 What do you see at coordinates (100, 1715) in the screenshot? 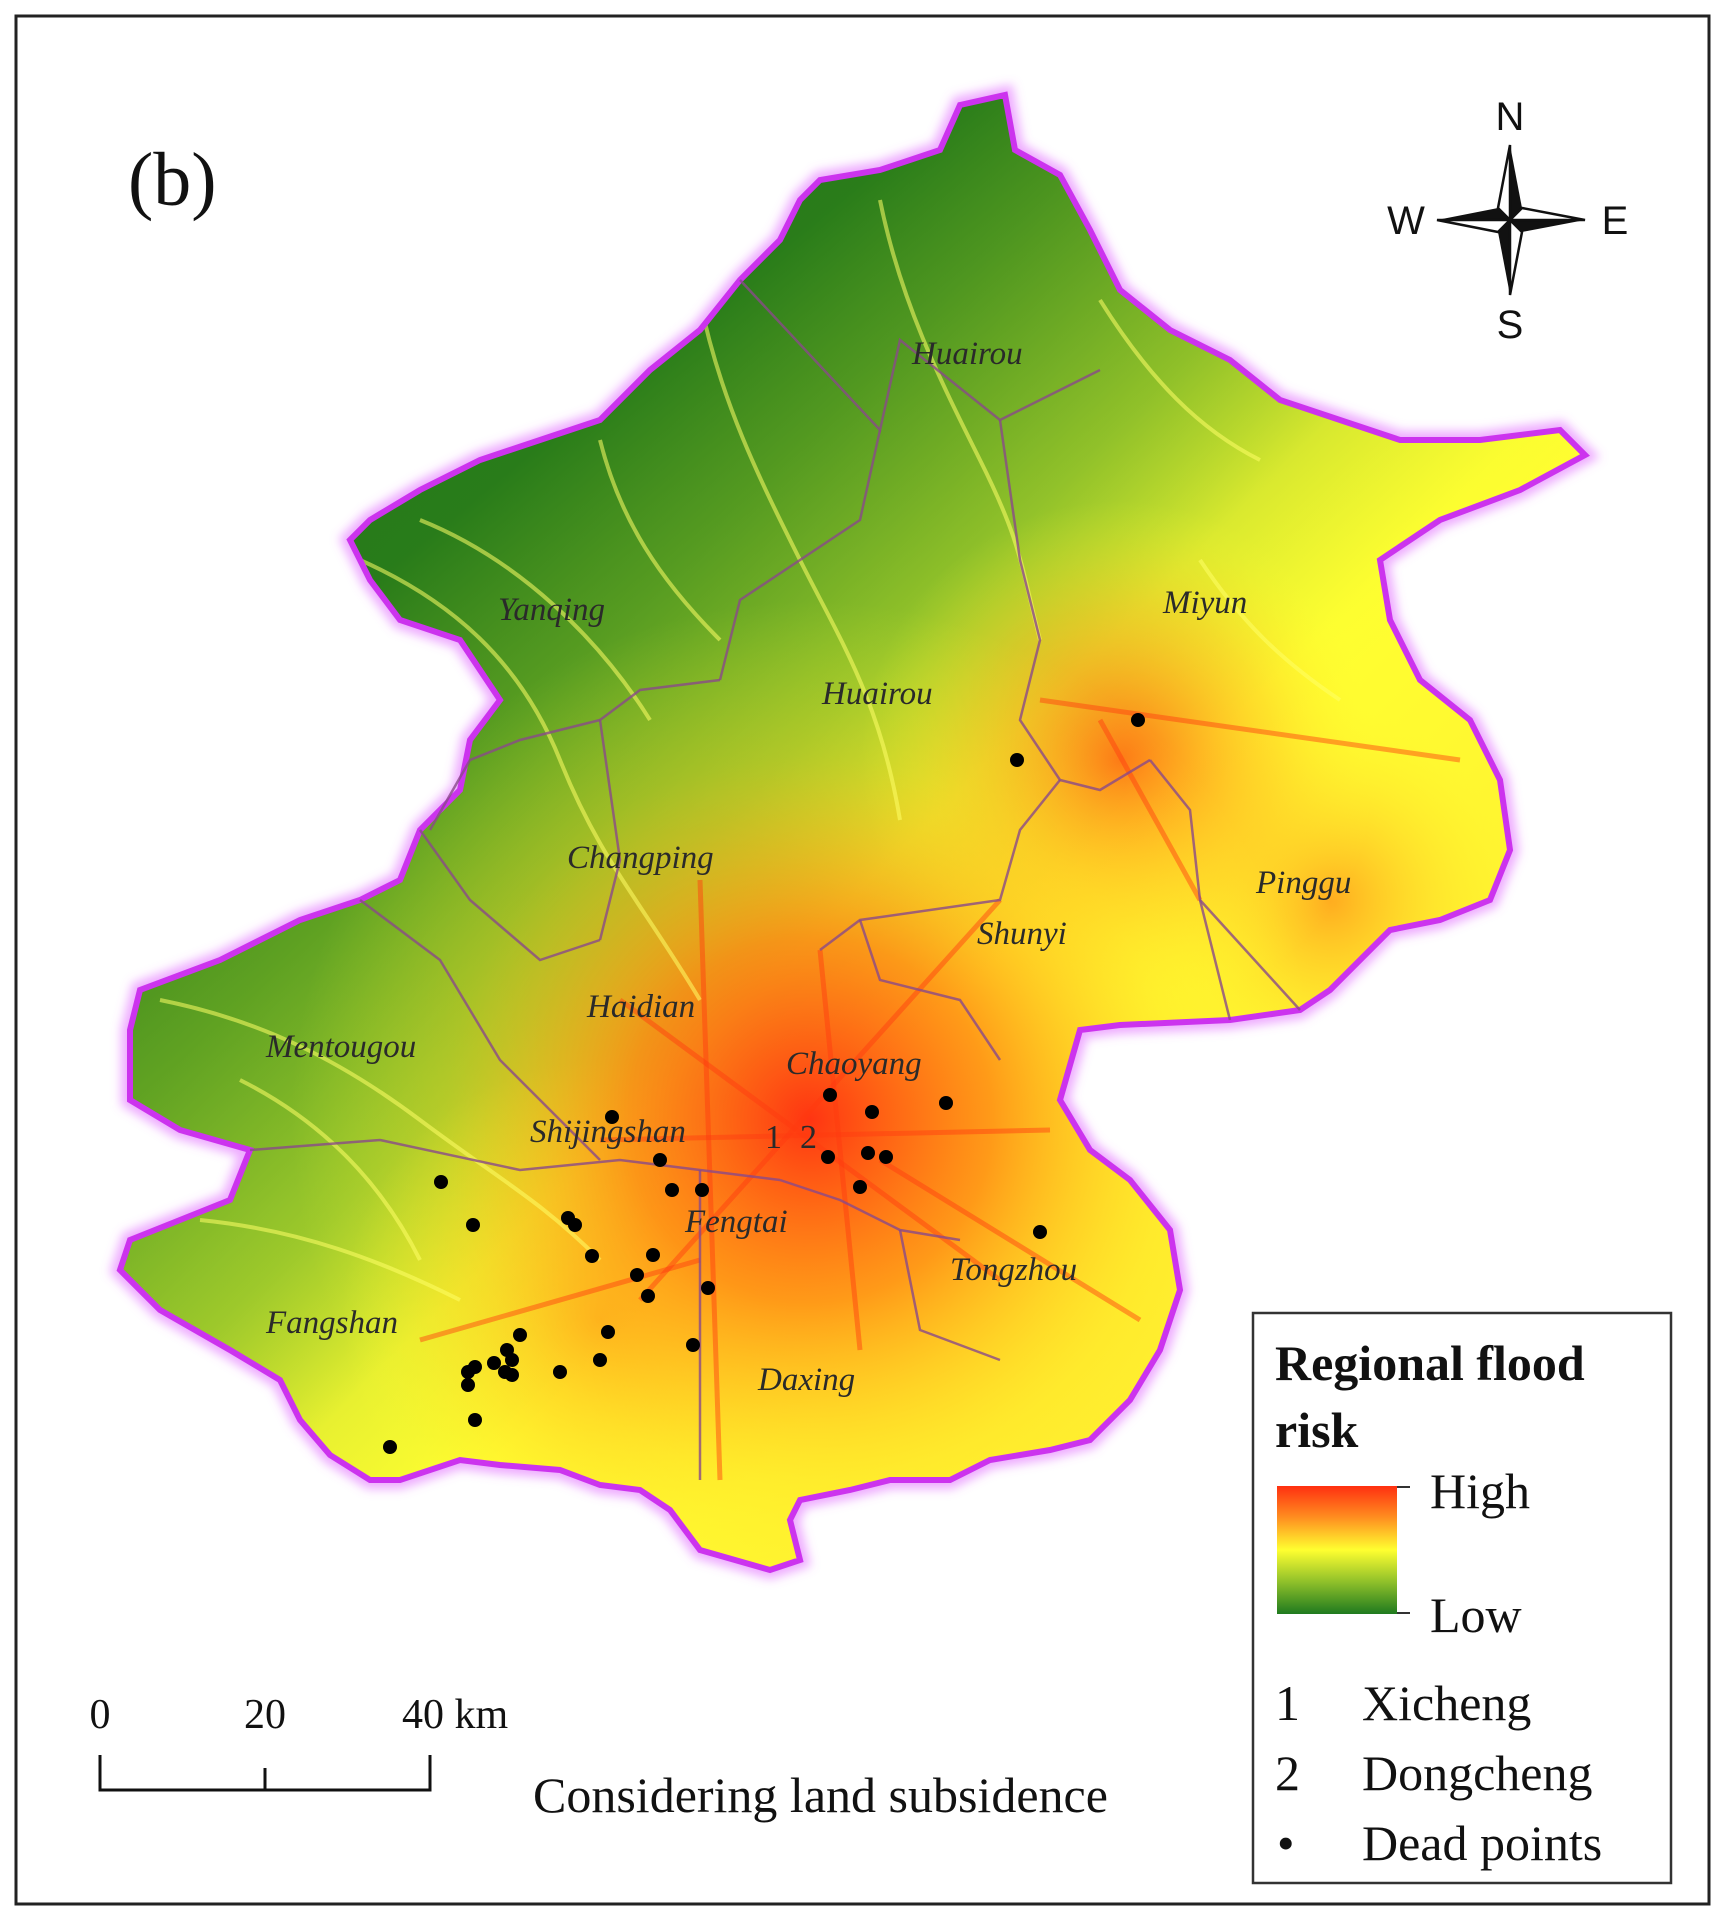
I see `scale-tick-0: 0` at bounding box center [100, 1715].